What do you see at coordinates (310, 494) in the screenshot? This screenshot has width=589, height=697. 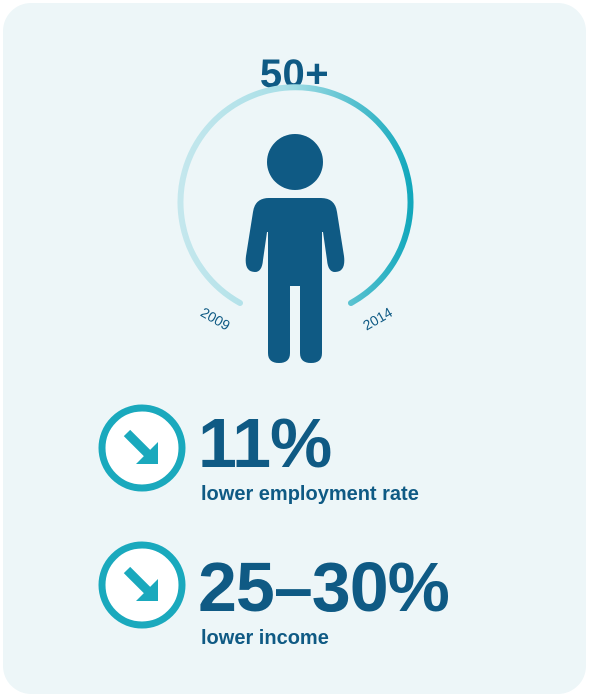 I see `employment-rate-label: lower employment rate` at bounding box center [310, 494].